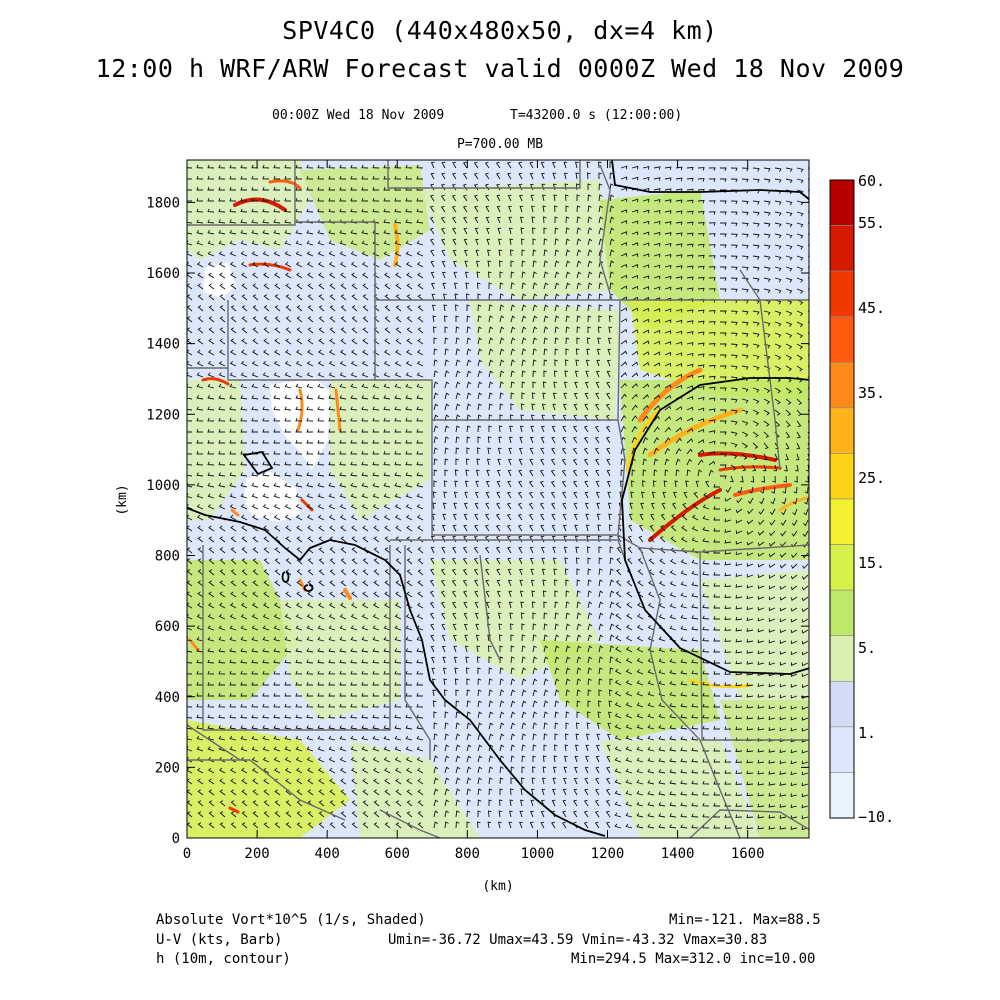 This screenshot has height=1000, width=1000. What do you see at coordinates (248, 210) in the screenshot?
I see `green-area` at bounding box center [248, 210].